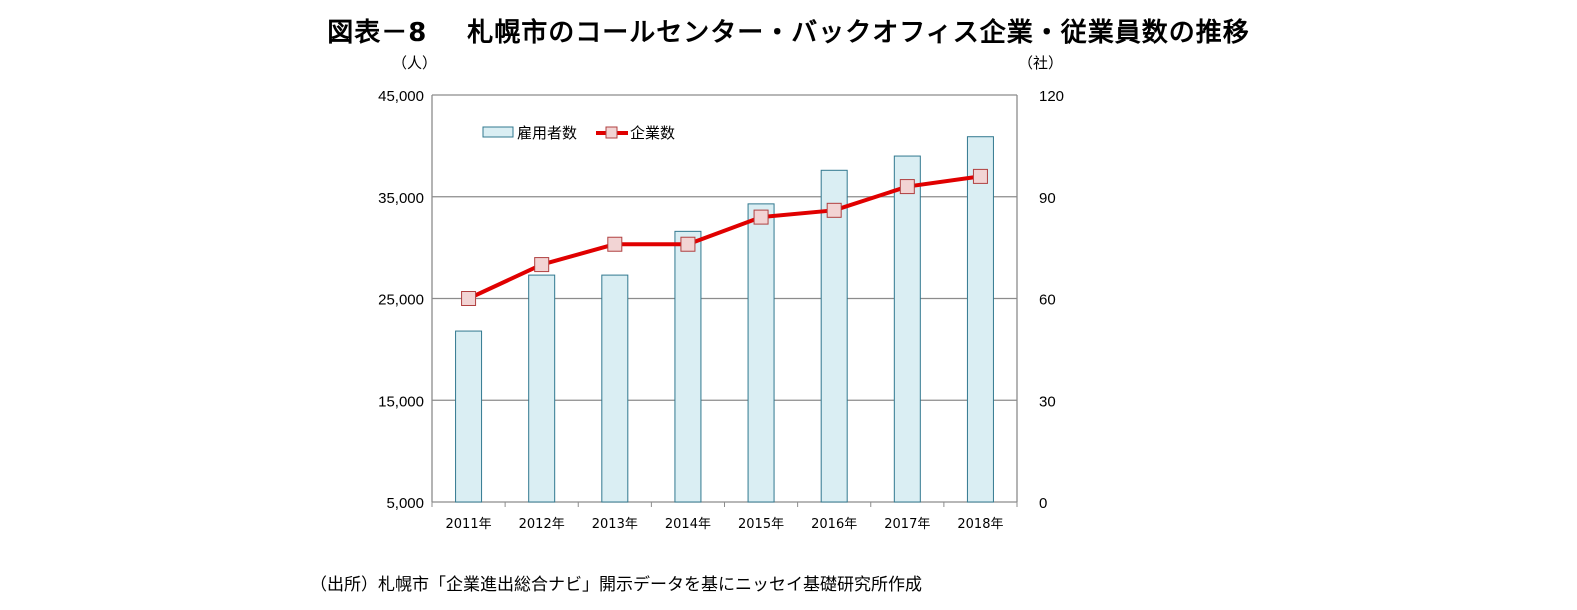 The width and height of the screenshot is (1577, 610). What do you see at coordinates (469, 298) in the screenshot?
I see `marker-2011年` at bounding box center [469, 298].